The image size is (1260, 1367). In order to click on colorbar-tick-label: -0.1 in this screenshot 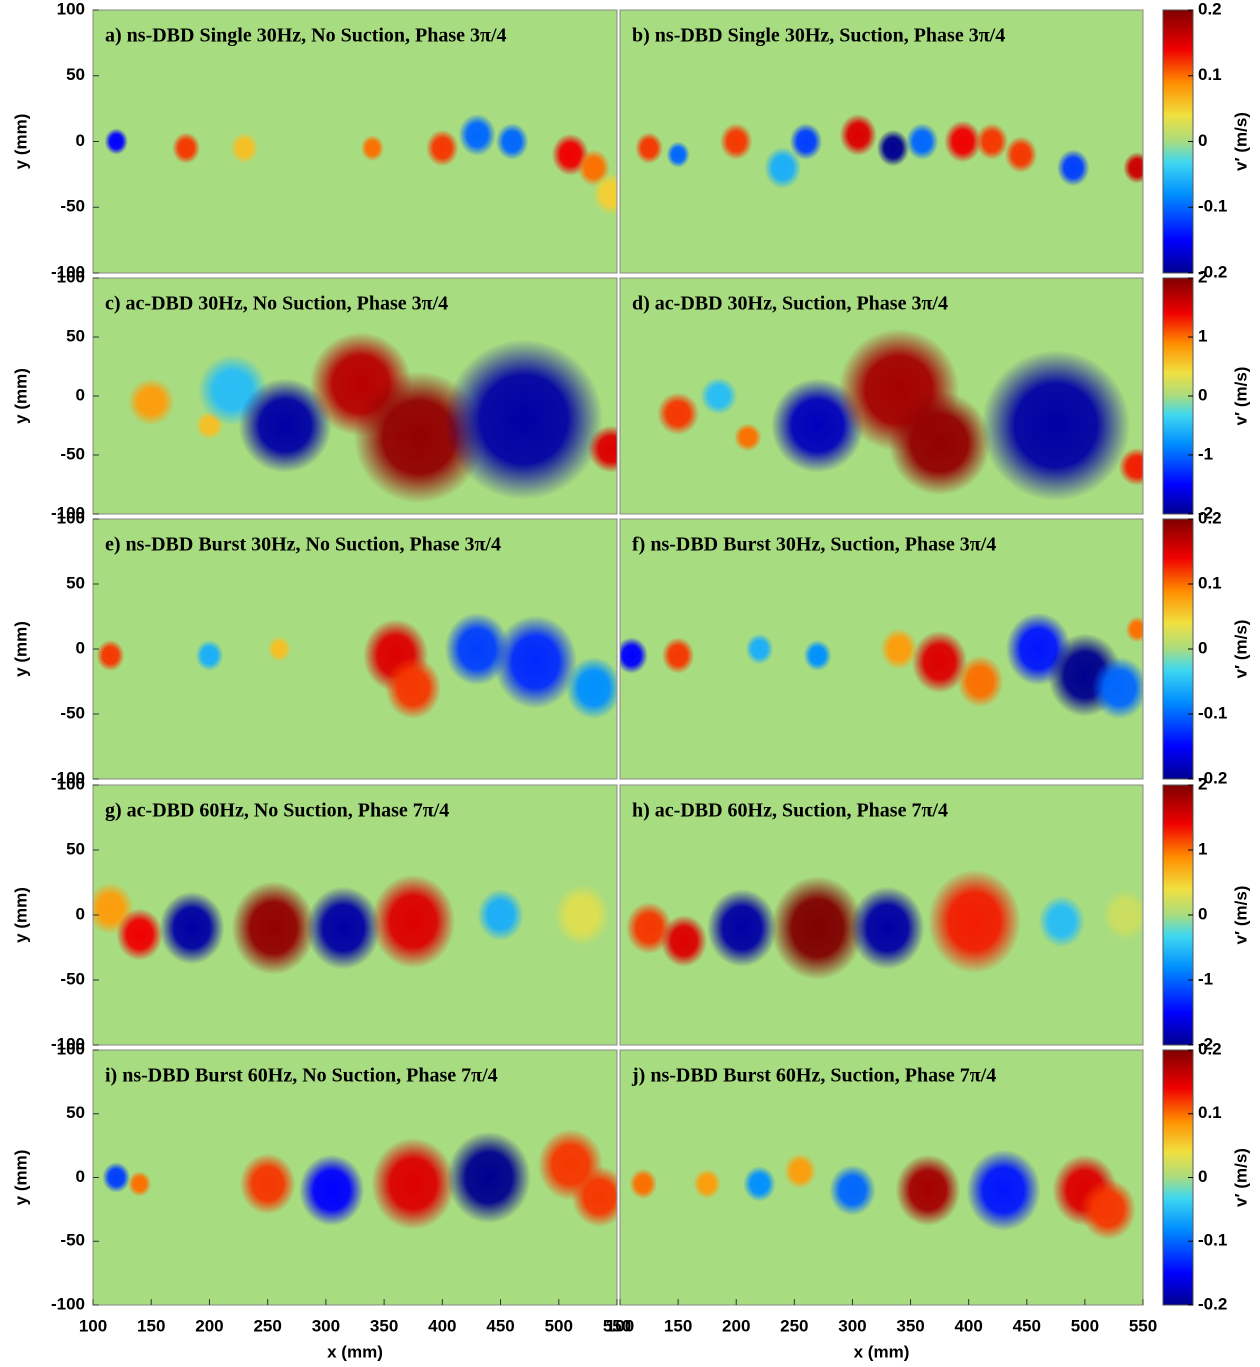, I will do `click(1212, 1240)`.